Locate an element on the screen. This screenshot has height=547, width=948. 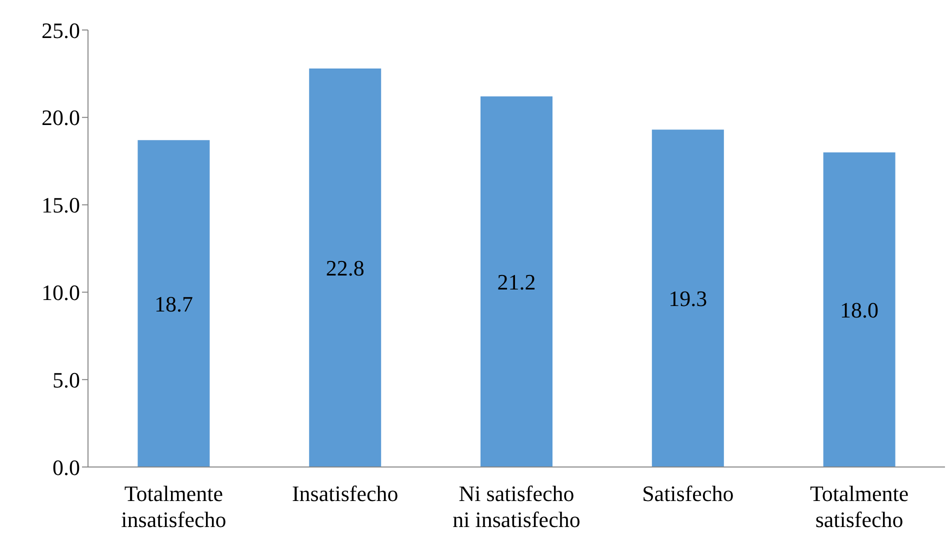
data-label: 18.7 is located at coordinates (173, 303).